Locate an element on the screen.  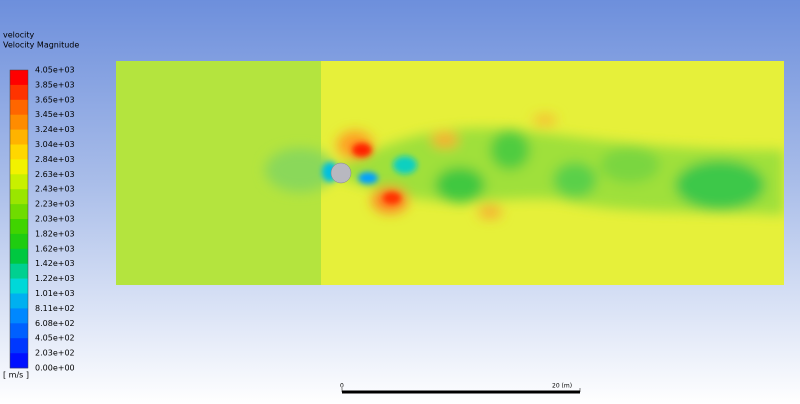
level-label: 8.11e+02 is located at coordinates (55, 308).